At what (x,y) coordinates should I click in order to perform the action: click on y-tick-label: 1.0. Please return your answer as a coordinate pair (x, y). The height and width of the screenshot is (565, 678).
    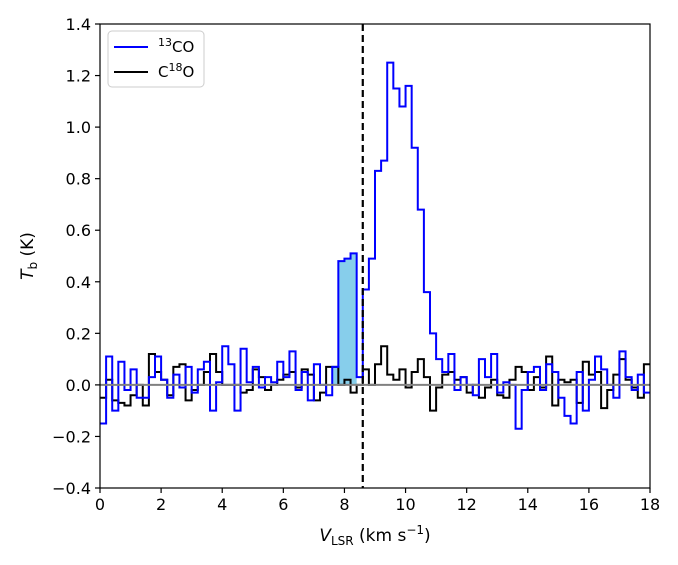
    Looking at the image, I should click on (78, 127).